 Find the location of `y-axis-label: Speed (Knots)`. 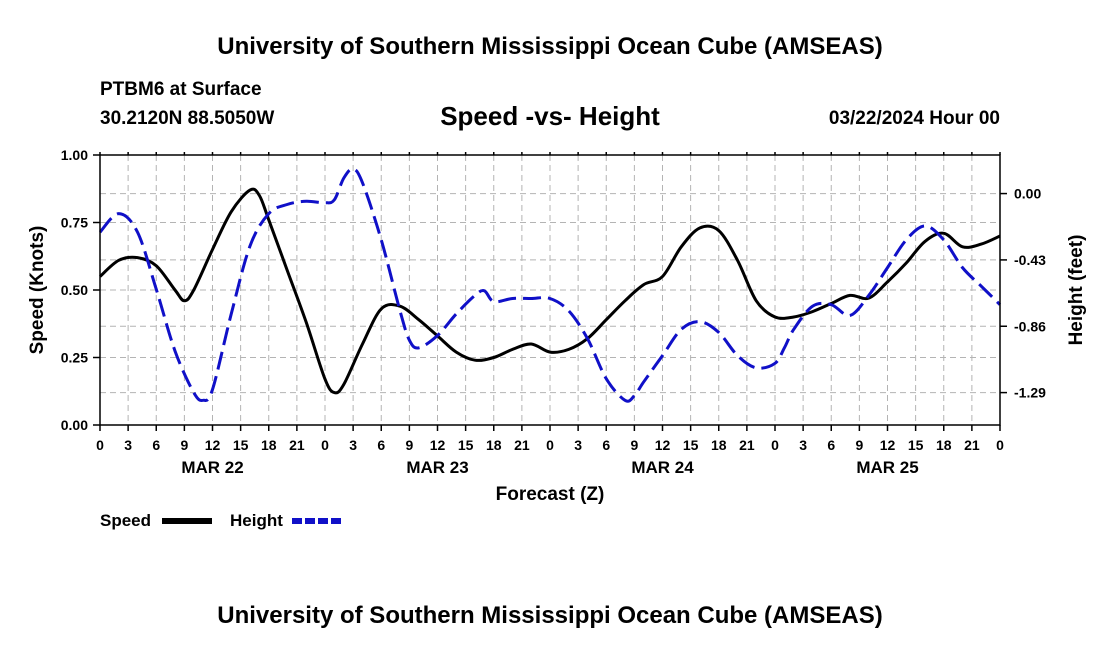

y-axis-label: Speed (Knots) is located at coordinates (37, 290).